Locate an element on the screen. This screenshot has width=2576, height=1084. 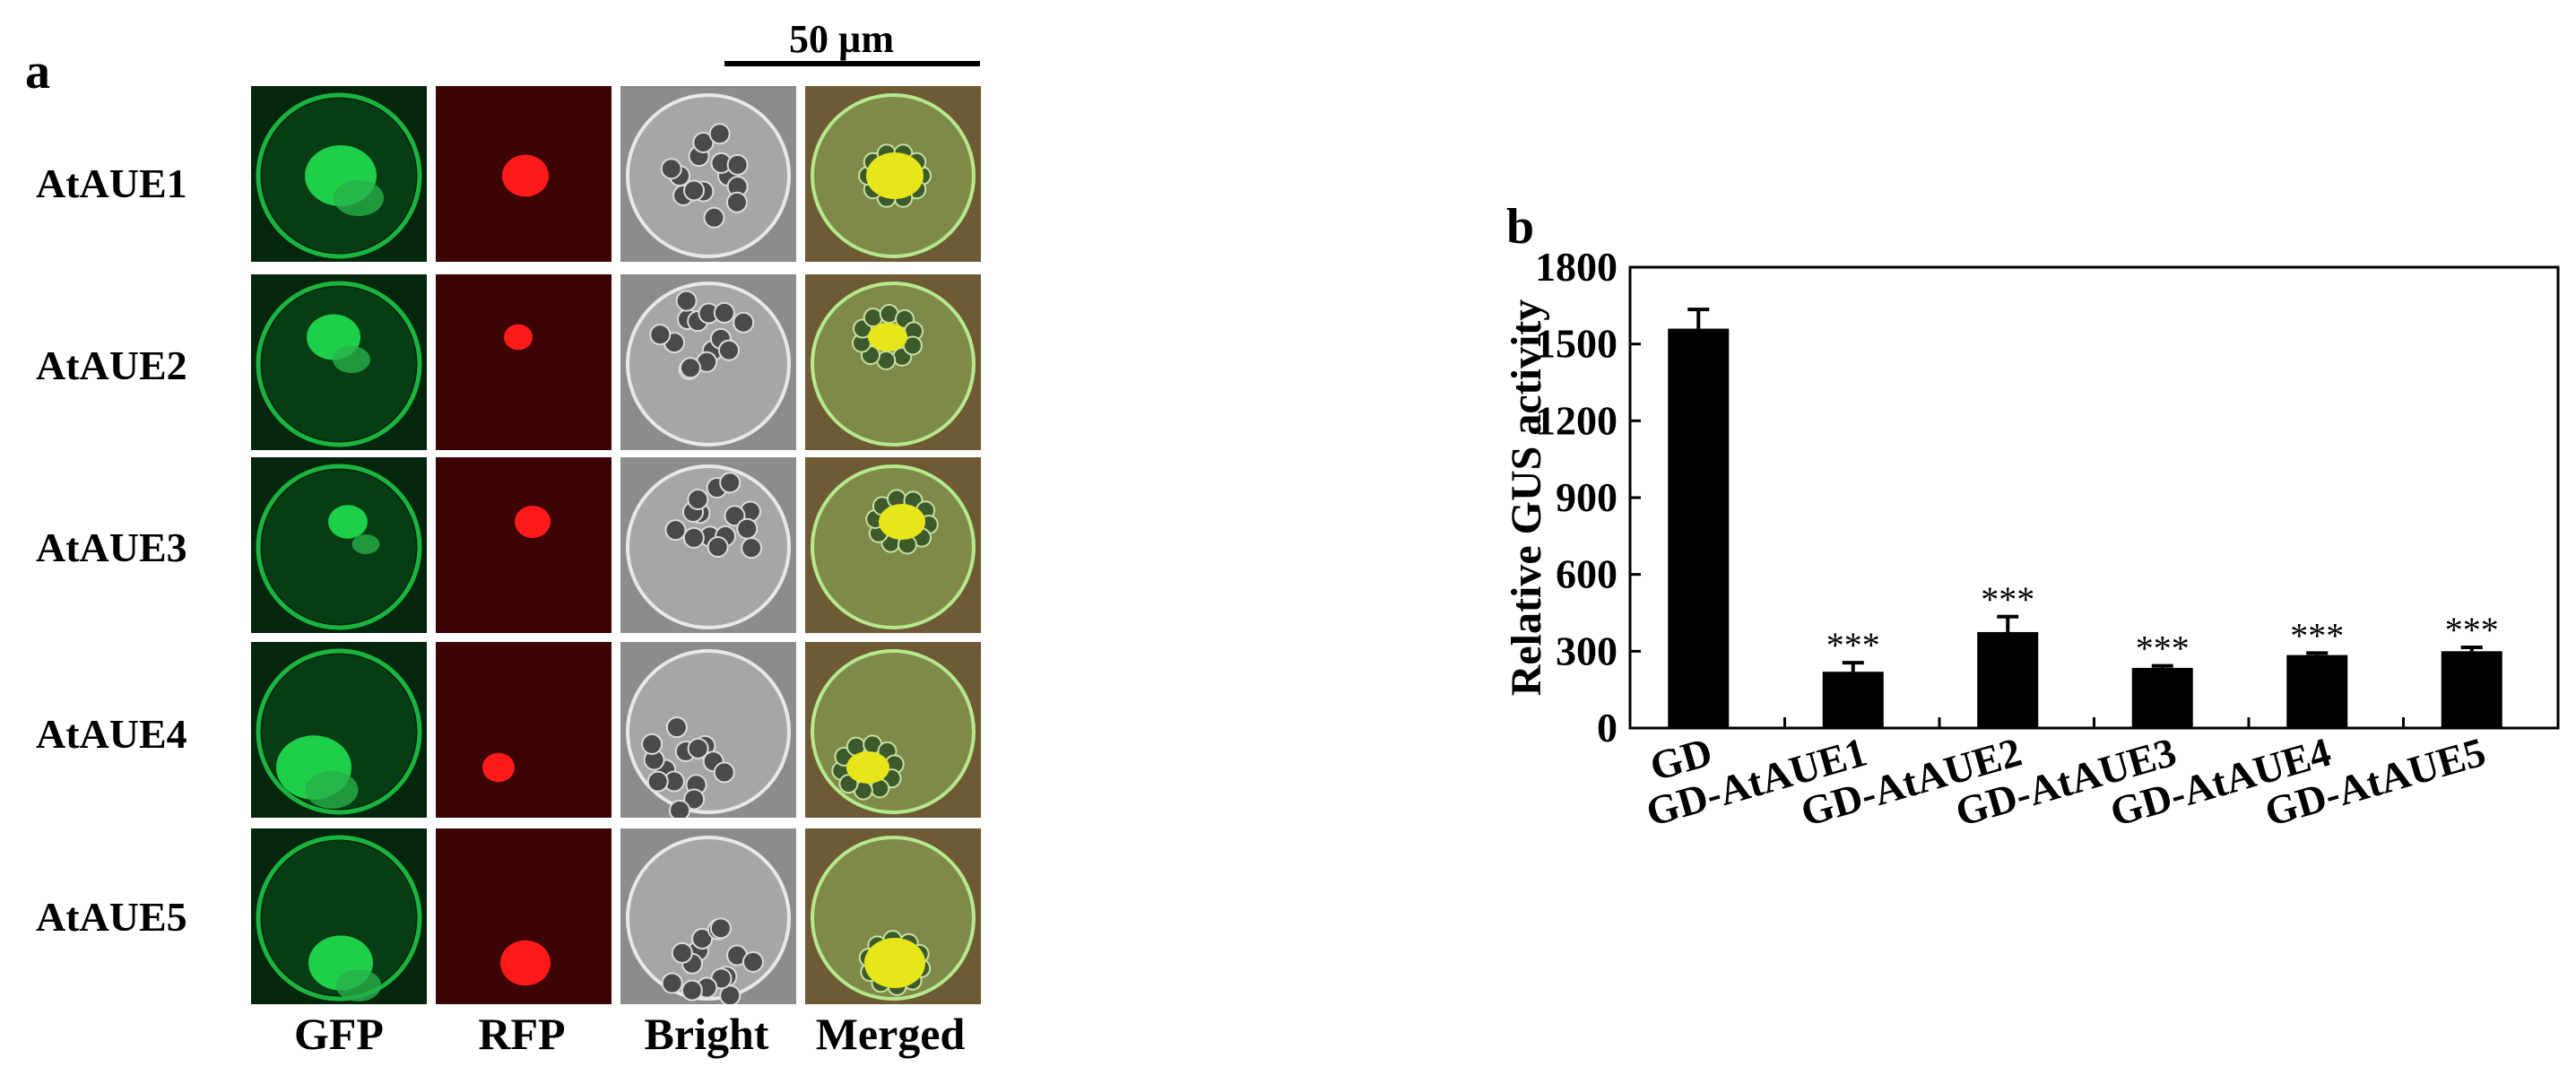
bar-gd-ataue4 is located at coordinates (2317, 691).